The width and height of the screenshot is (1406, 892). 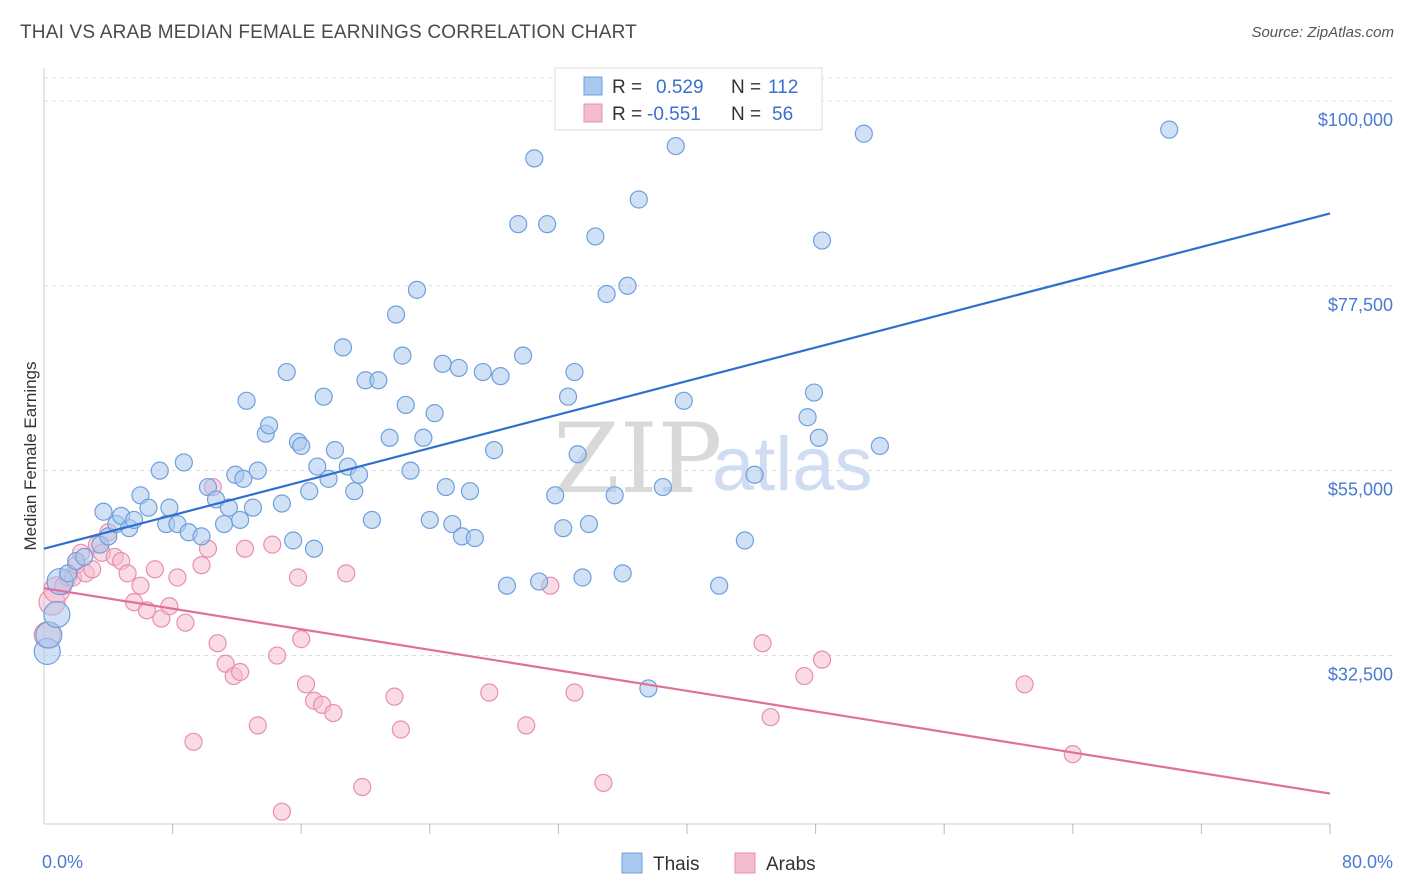 What do you see at coordinates (674, 114) in the screenshot?
I see `arab-r-value: -0.551` at bounding box center [674, 114].